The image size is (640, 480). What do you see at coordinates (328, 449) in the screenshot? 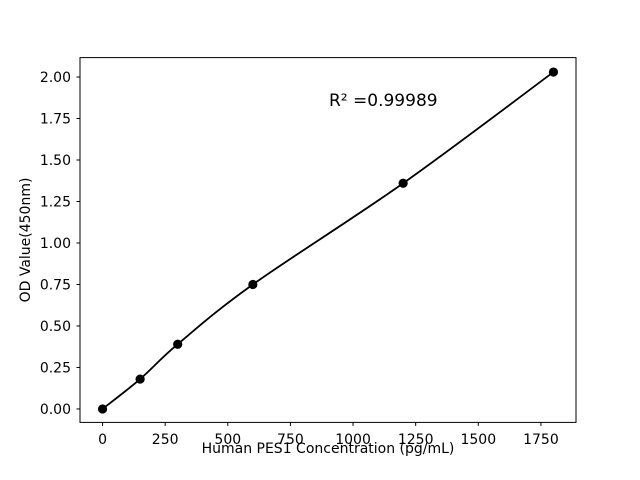
I see `x-axis-label: Human PES1 Concentration (pg/mL)` at bounding box center [328, 449].